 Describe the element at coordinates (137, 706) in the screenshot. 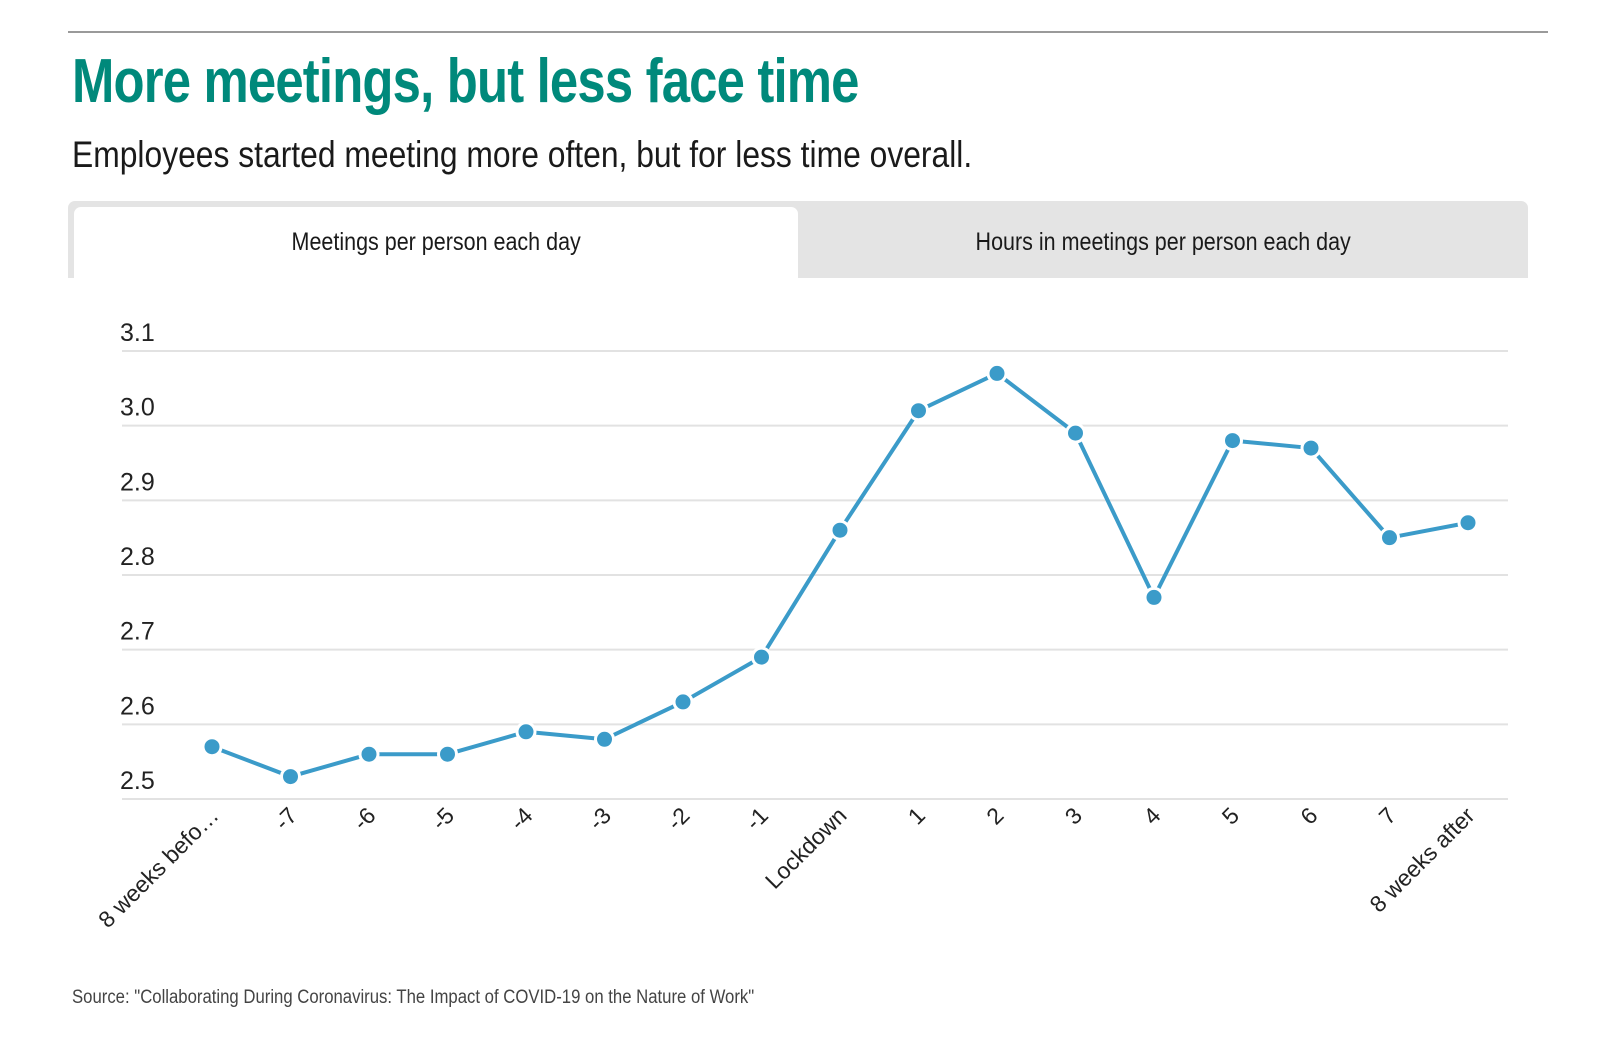

I see `y-tick-label: 2.6` at that location.